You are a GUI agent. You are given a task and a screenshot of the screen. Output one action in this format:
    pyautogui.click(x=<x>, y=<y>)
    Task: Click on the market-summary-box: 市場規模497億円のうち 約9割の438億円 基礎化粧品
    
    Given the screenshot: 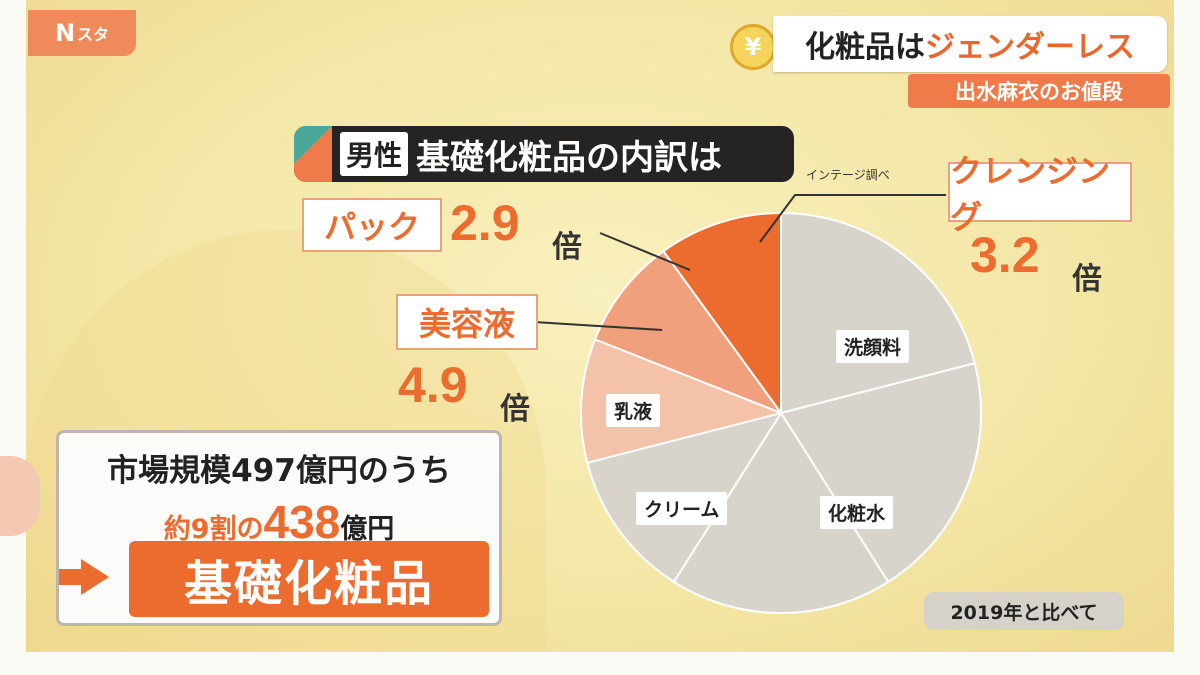 What is the action you would take?
    pyautogui.click(x=279, y=528)
    